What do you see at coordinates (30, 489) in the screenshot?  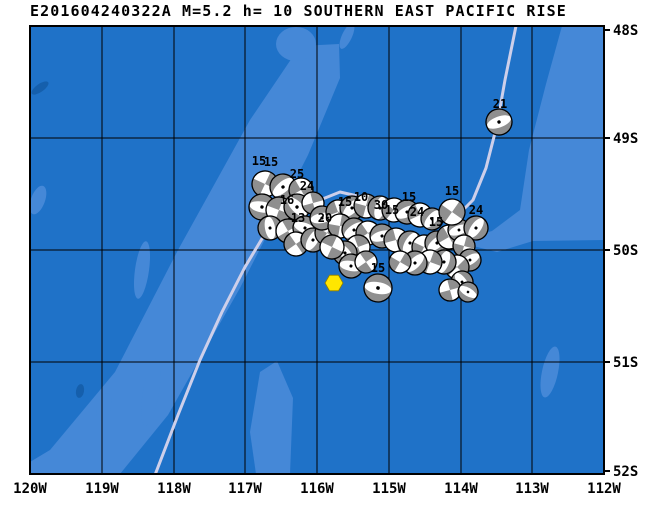 I see `longitude-label: 120W` at bounding box center [30, 489].